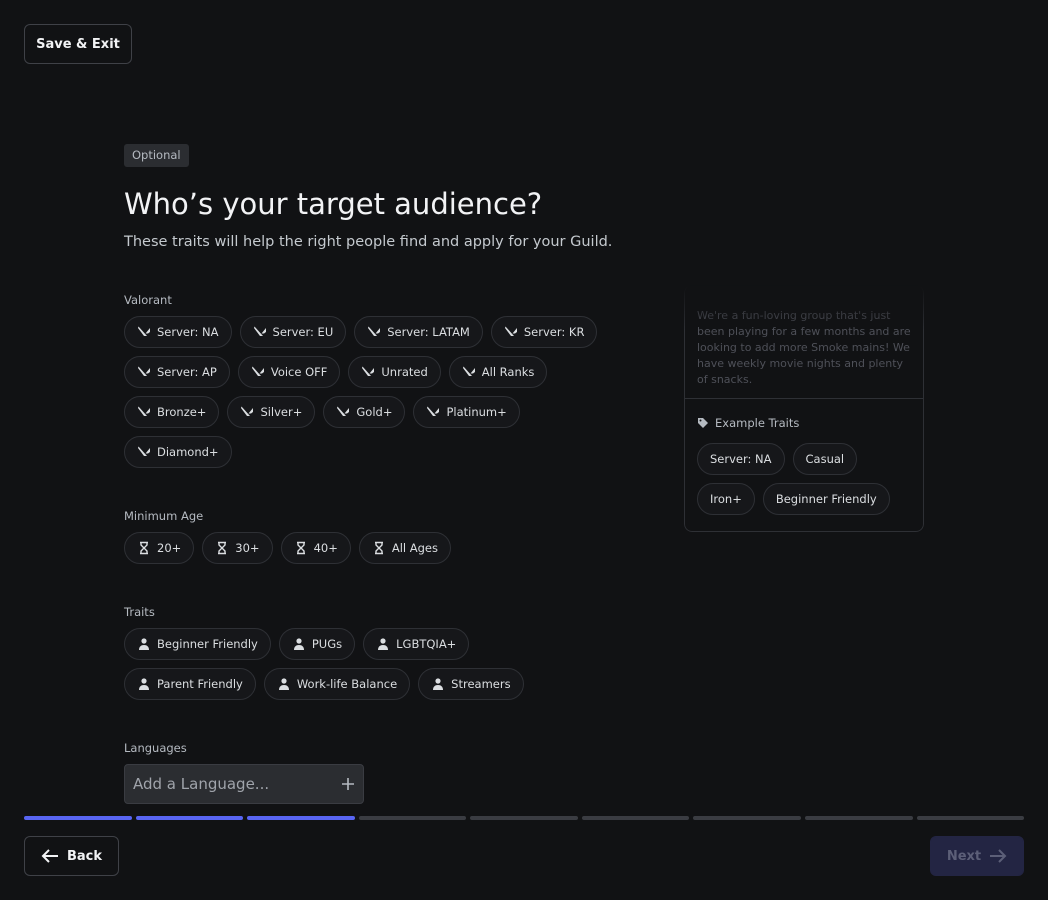  I want to click on trait-chip: 40+, so click(315, 548).